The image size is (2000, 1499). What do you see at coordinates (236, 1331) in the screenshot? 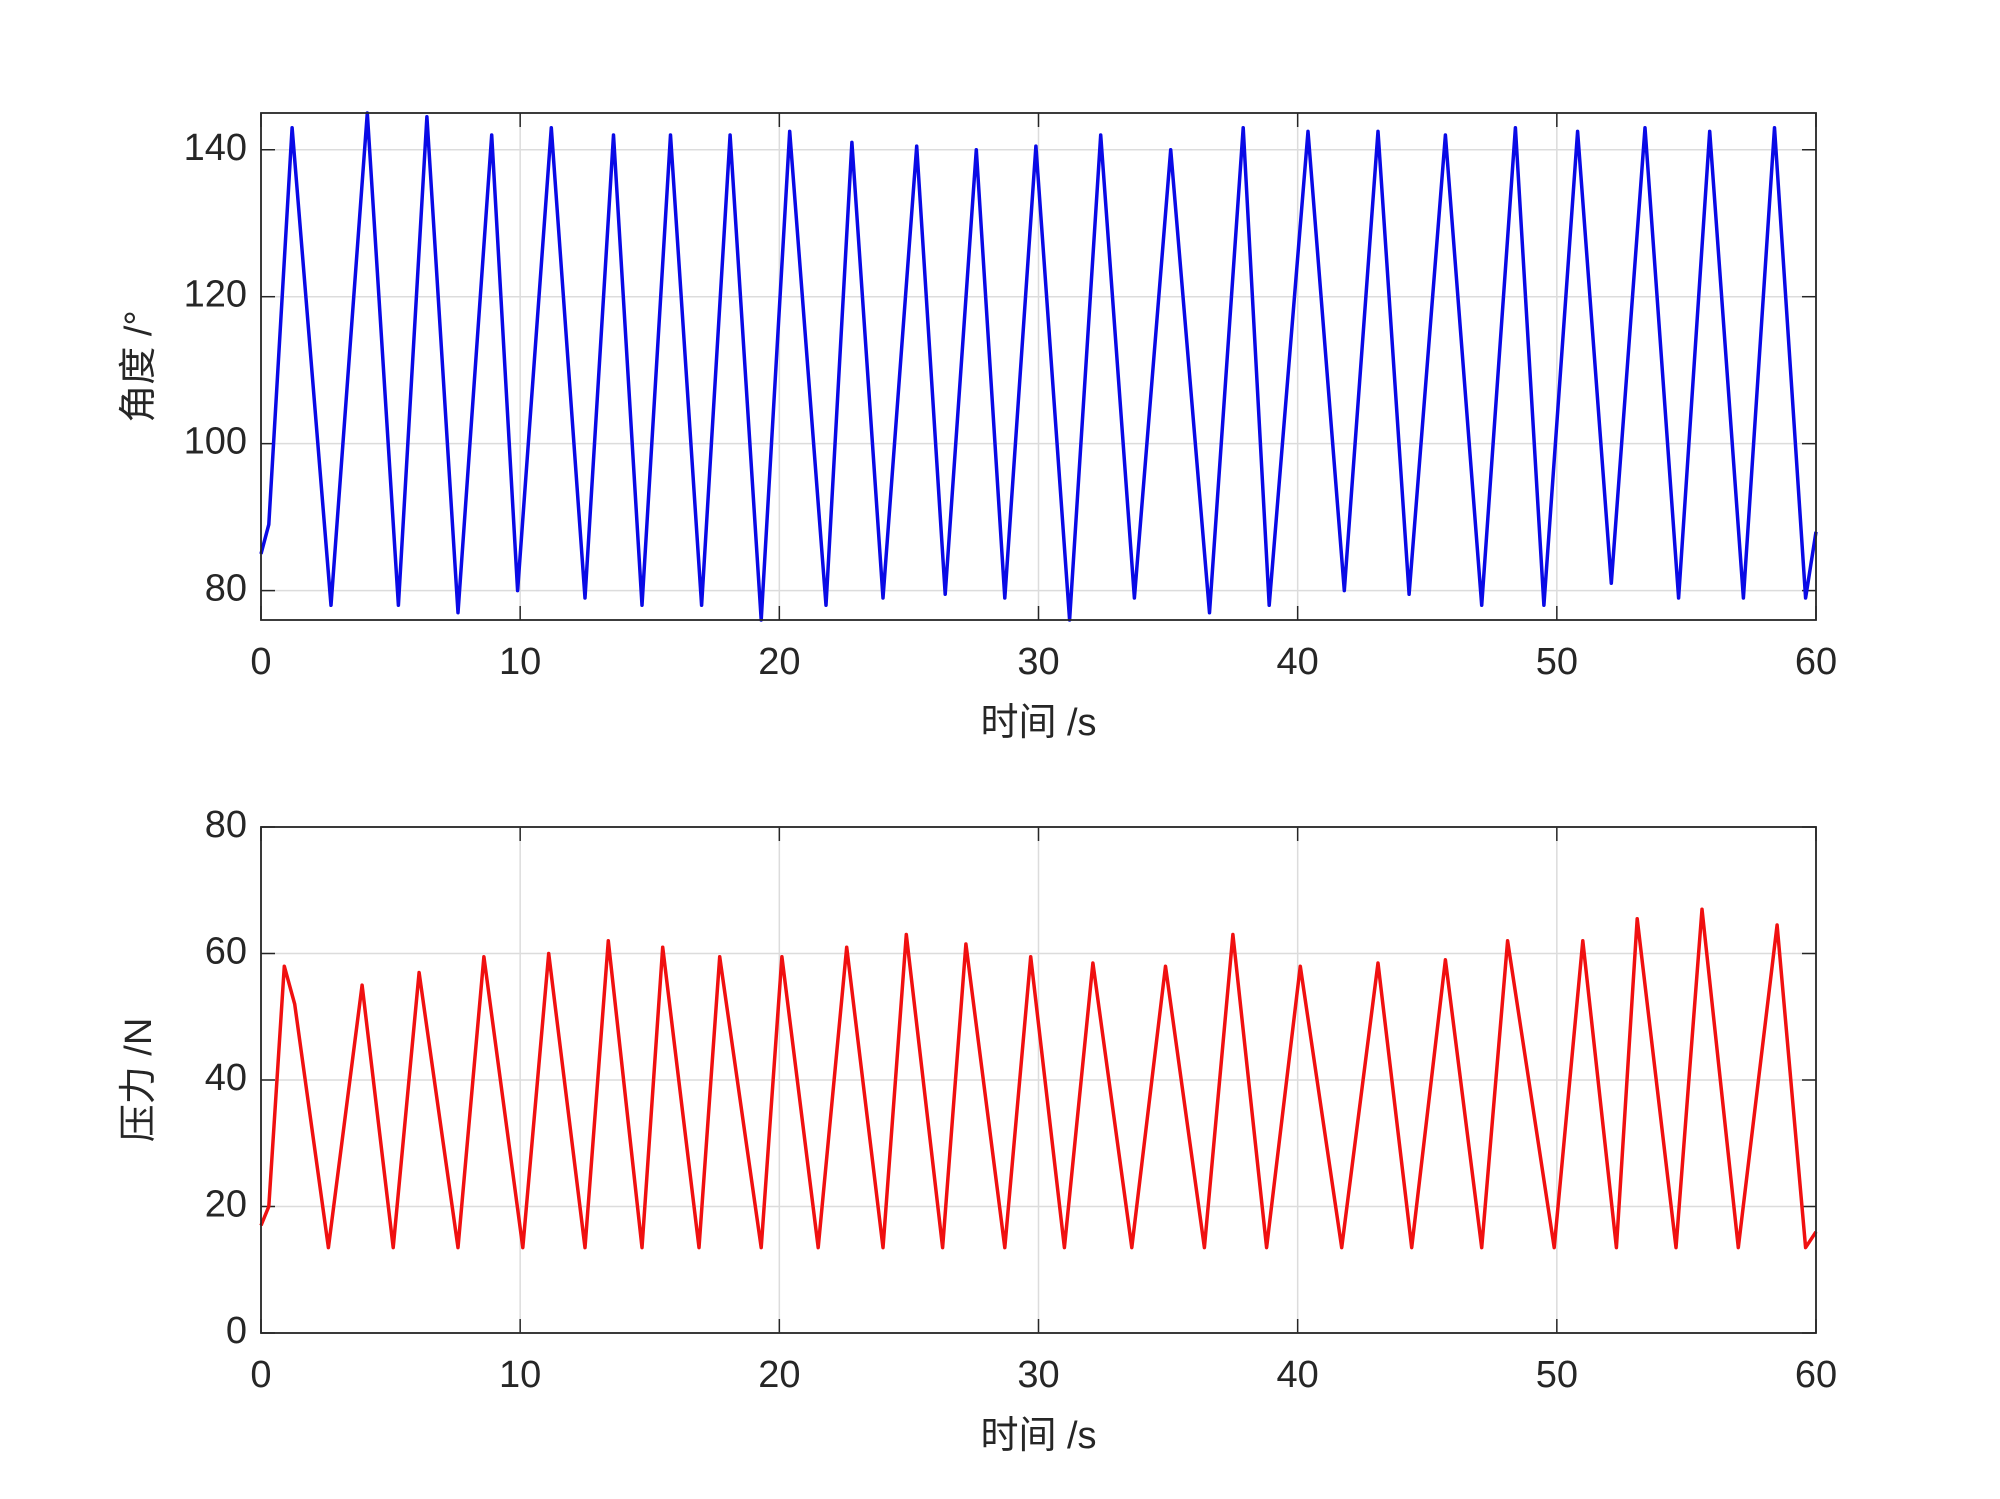
I see `y-tick-label: 0` at bounding box center [236, 1331].